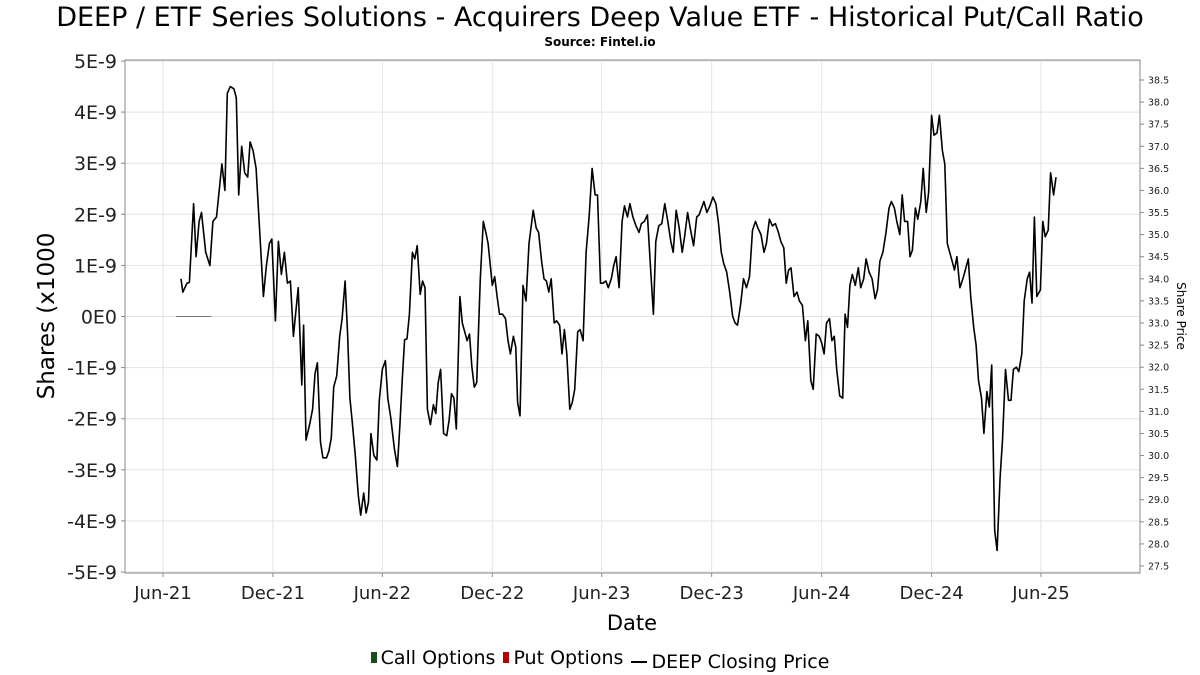 The width and height of the screenshot is (1200, 675). Describe the element at coordinates (95, 215) in the screenshot. I see `y-tick-label: 2E-9` at that location.